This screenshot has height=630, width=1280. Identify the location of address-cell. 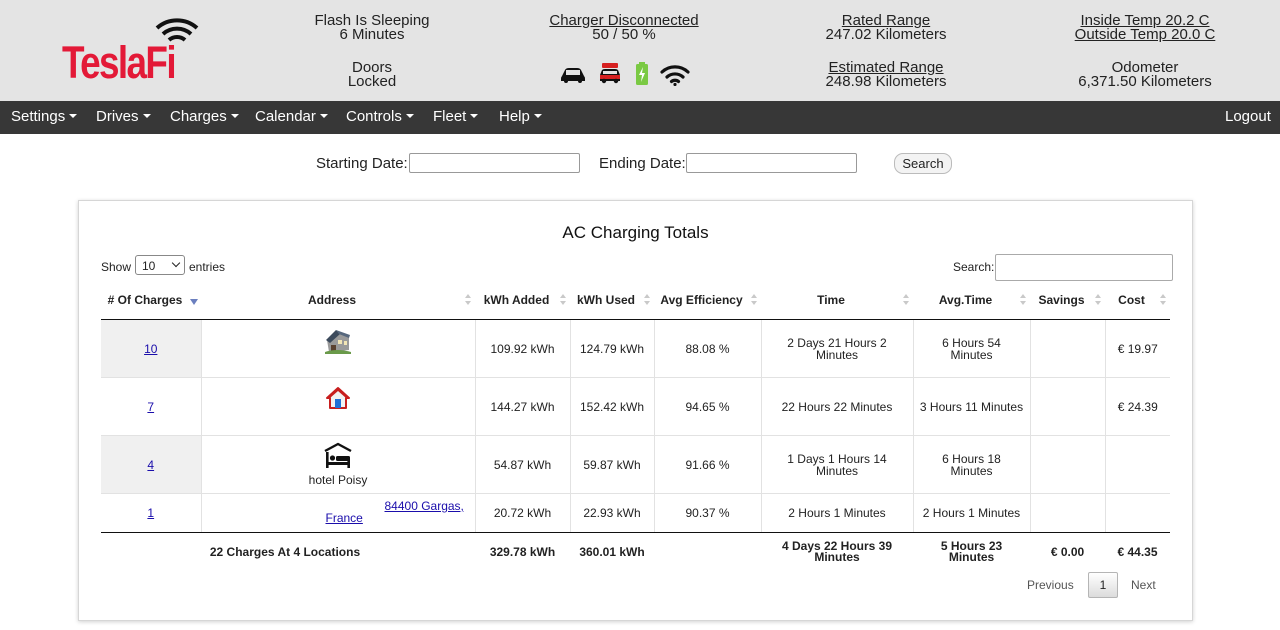
(338, 348).